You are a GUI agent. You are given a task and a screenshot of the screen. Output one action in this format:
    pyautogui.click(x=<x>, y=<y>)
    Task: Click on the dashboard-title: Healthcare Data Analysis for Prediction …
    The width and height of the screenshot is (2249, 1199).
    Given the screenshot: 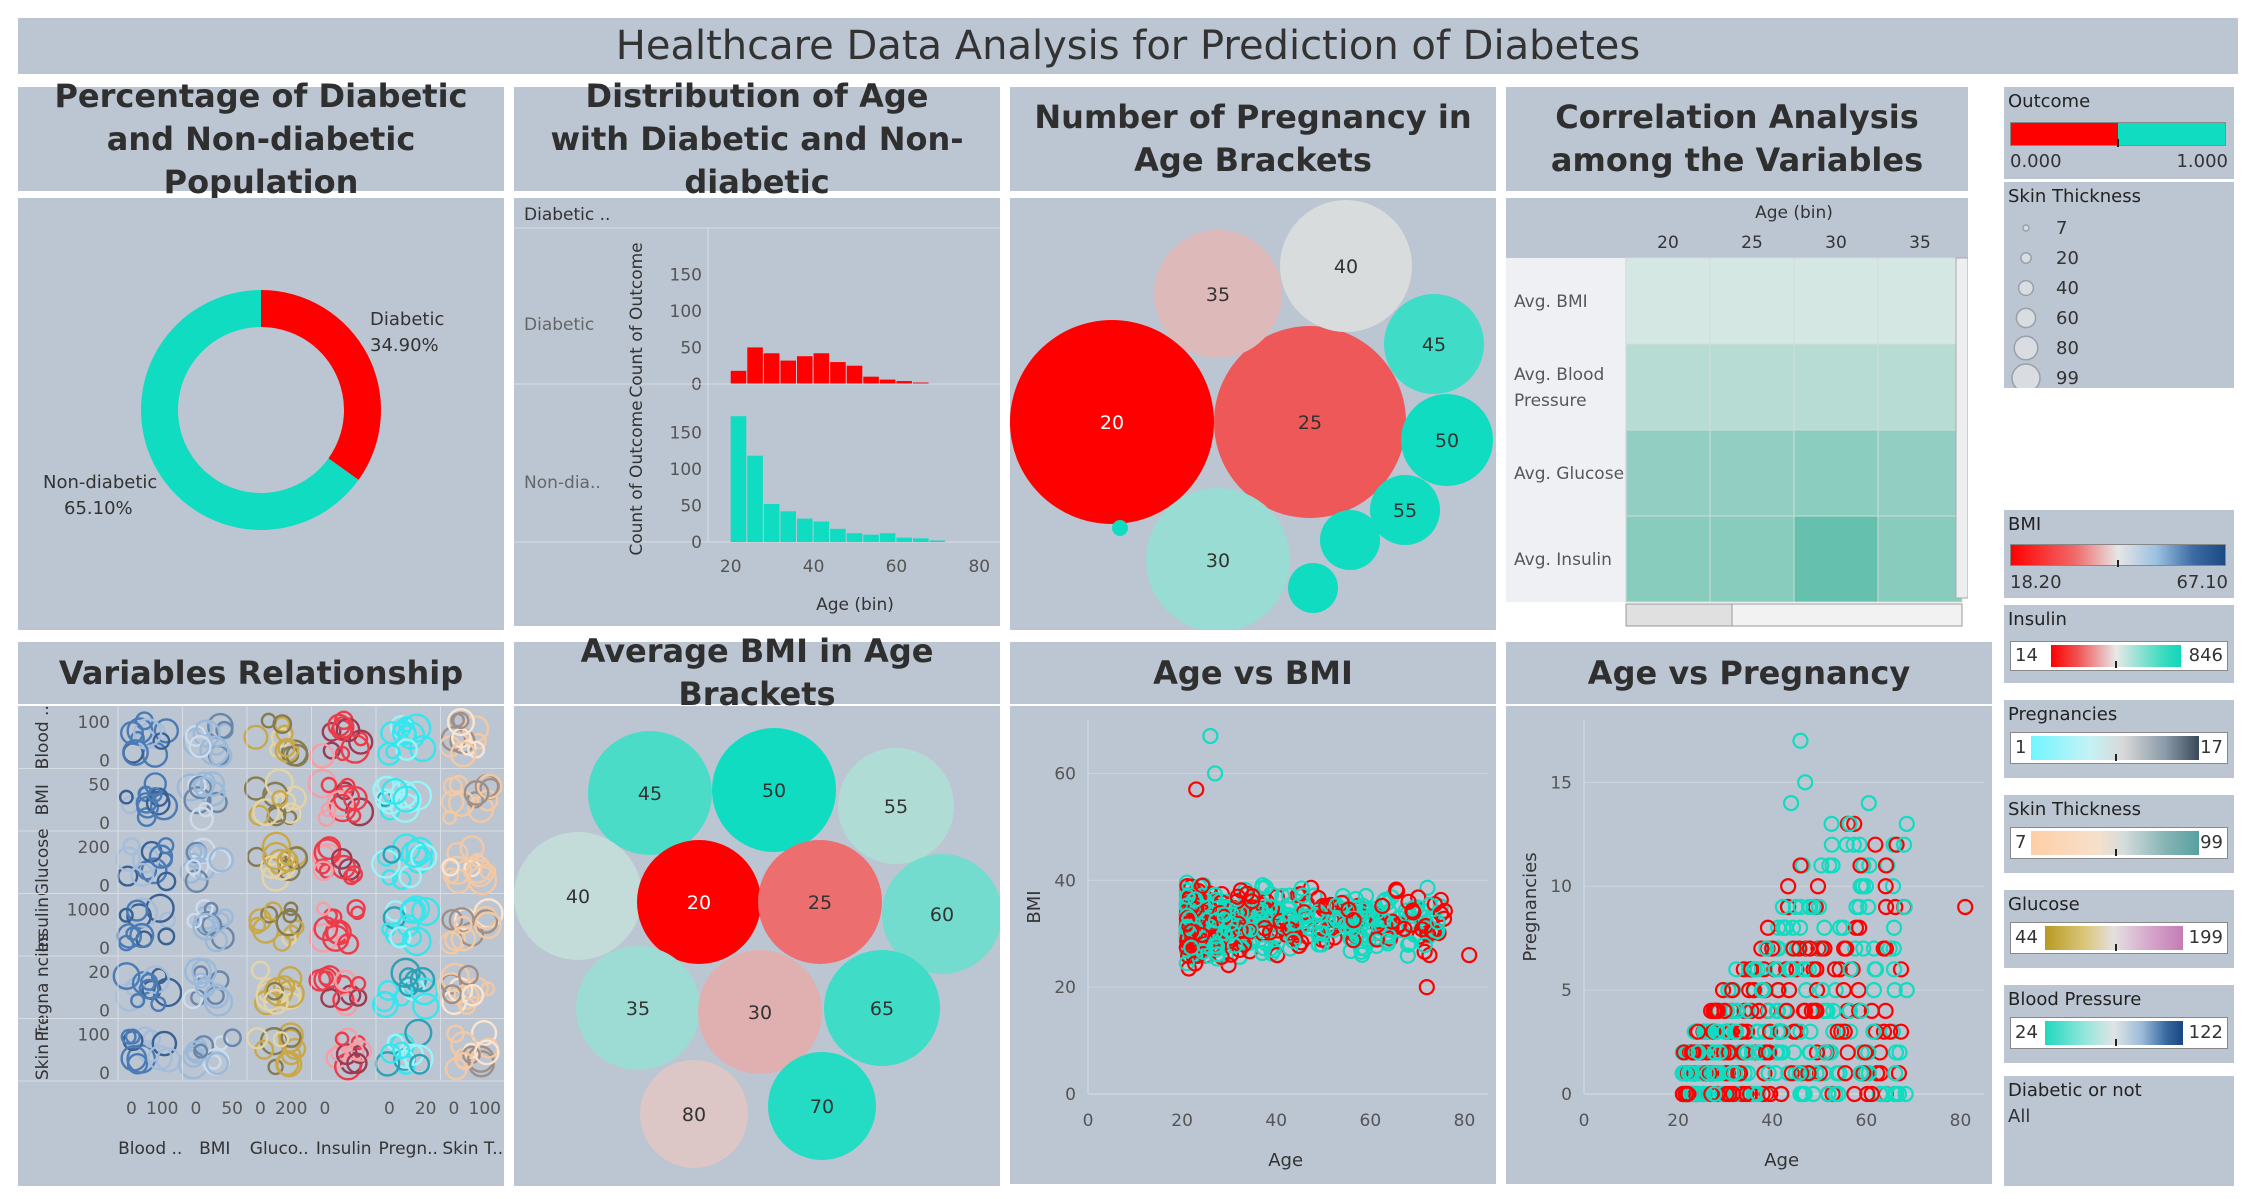 What is the action you would take?
    pyautogui.click(x=1128, y=46)
    